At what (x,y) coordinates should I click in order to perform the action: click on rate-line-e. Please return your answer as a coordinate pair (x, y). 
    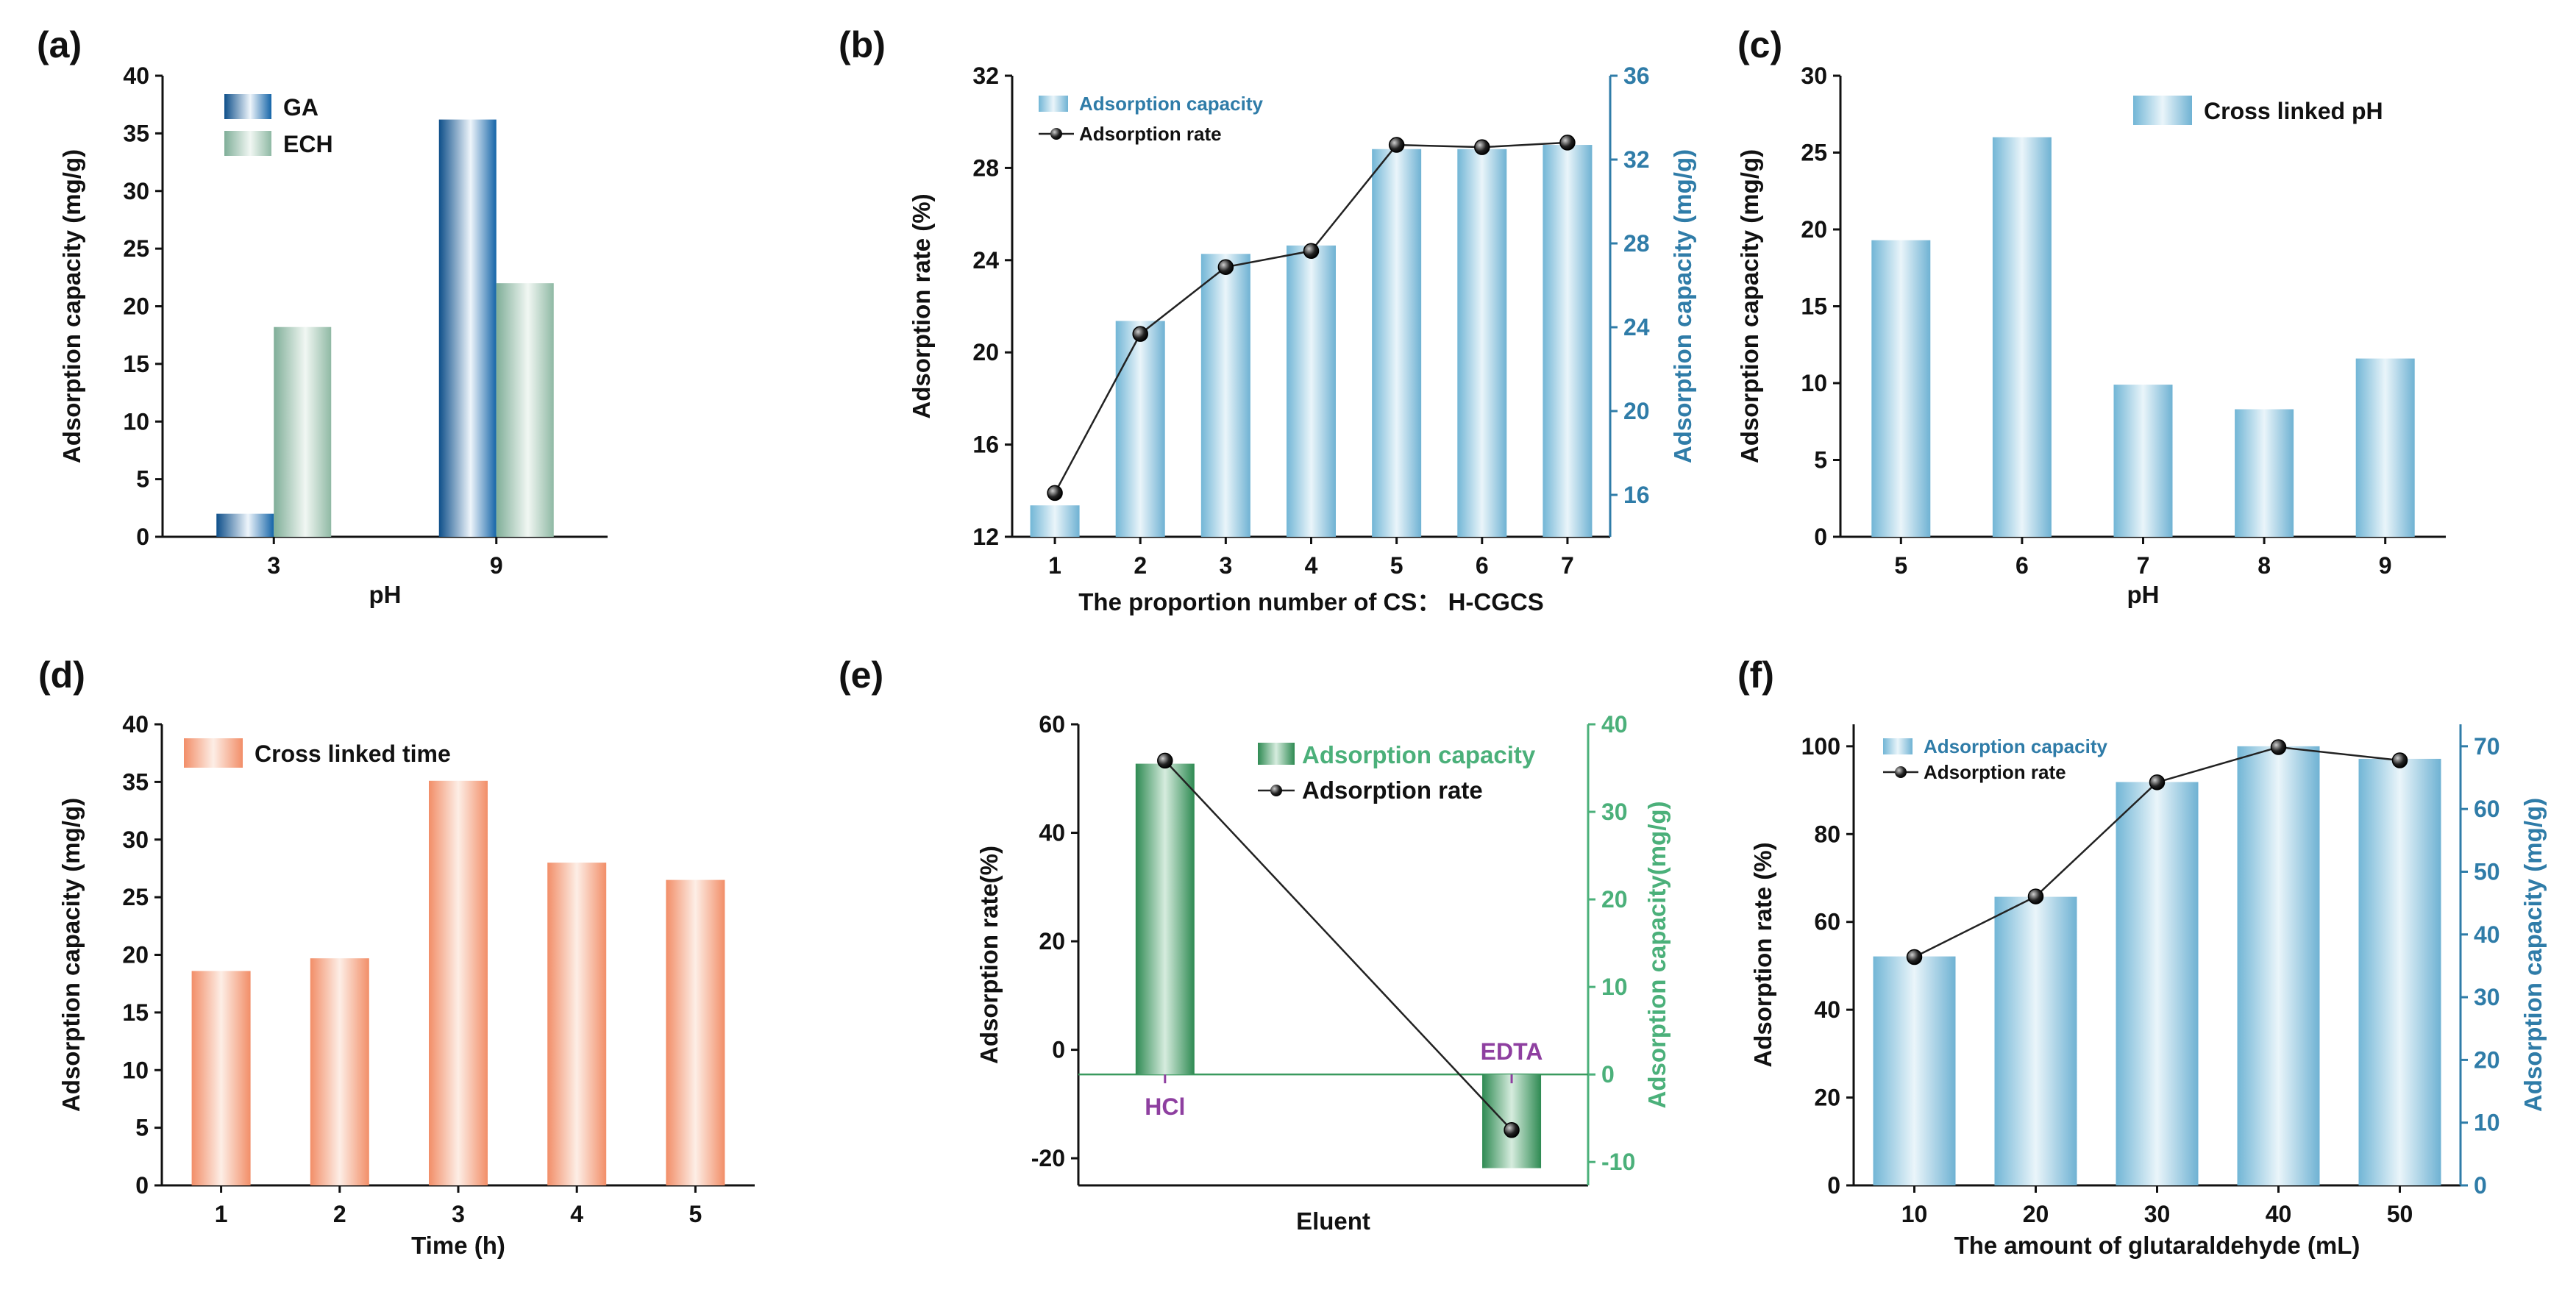
    Looking at the image, I should click on (1338, 945).